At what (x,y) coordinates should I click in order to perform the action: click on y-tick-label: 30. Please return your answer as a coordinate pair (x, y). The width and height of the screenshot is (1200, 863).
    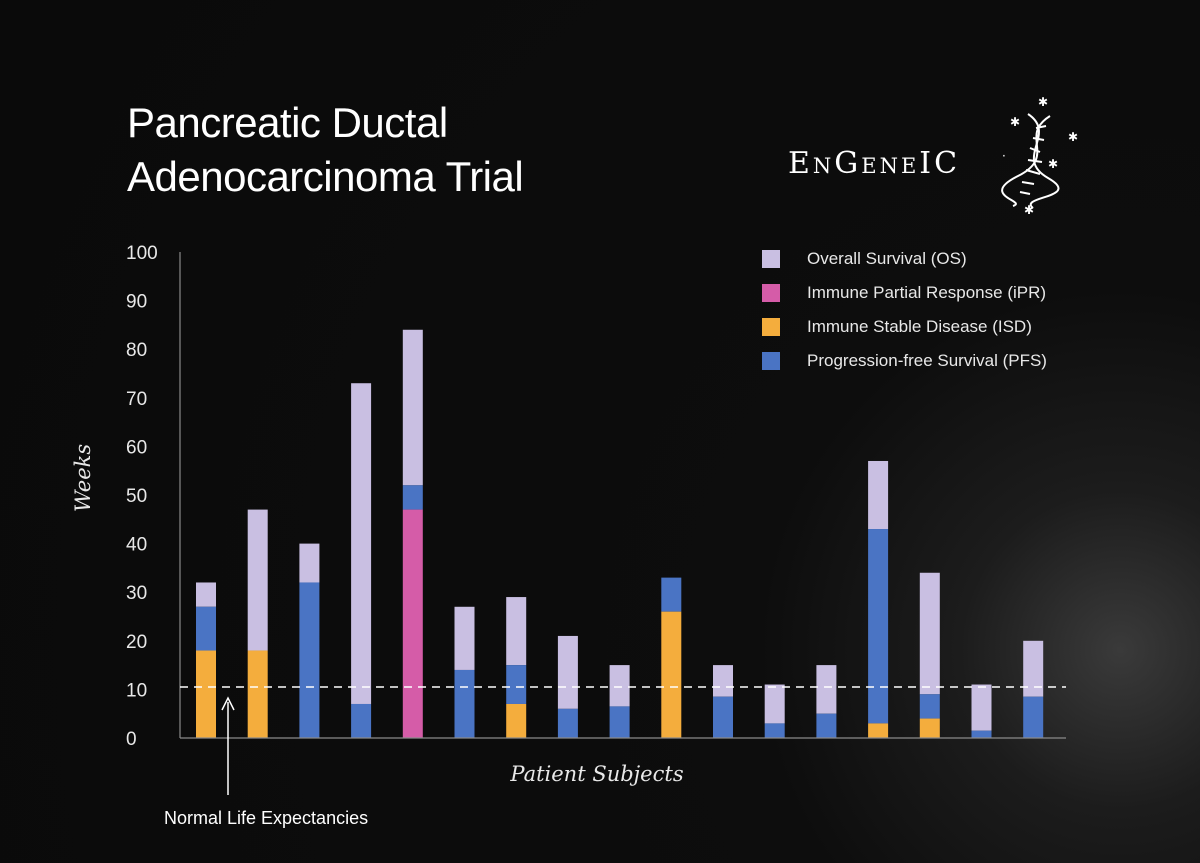
    Looking at the image, I should click on (136, 593).